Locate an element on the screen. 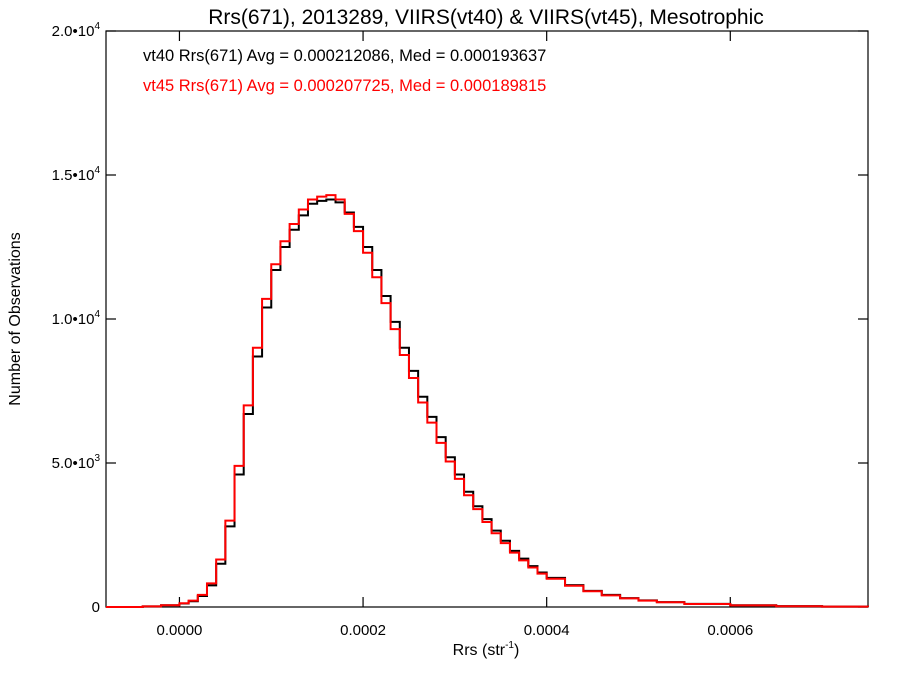 This screenshot has height=675, width=900. y-axis-label: Number of Observations is located at coordinates (15, 318).